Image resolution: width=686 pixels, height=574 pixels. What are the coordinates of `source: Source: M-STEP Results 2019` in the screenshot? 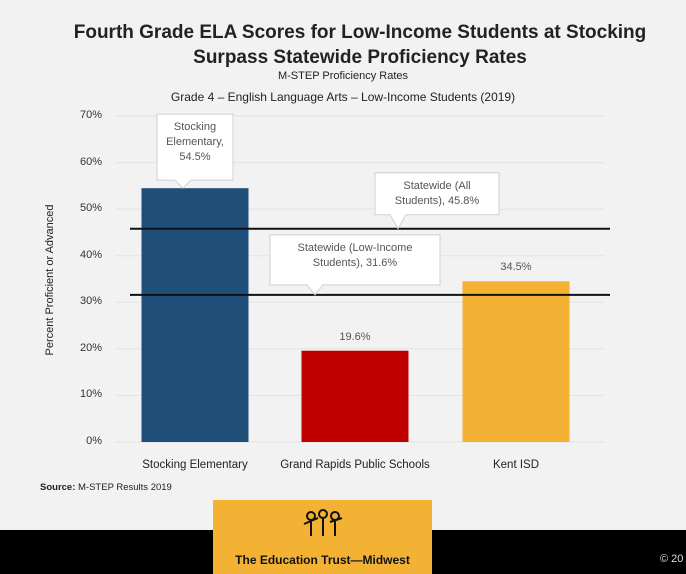 It's located at (106, 487).